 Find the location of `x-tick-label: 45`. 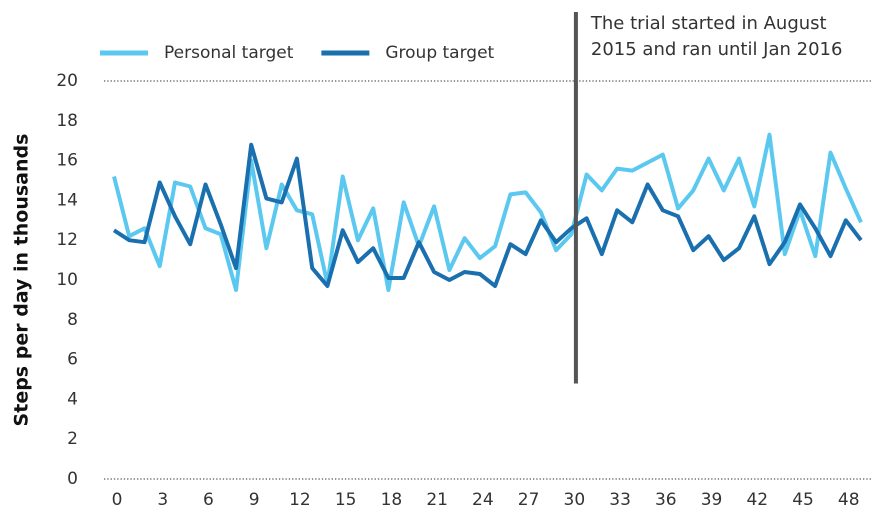

x-tick-label: 45 is located at coordinates (803, 500).